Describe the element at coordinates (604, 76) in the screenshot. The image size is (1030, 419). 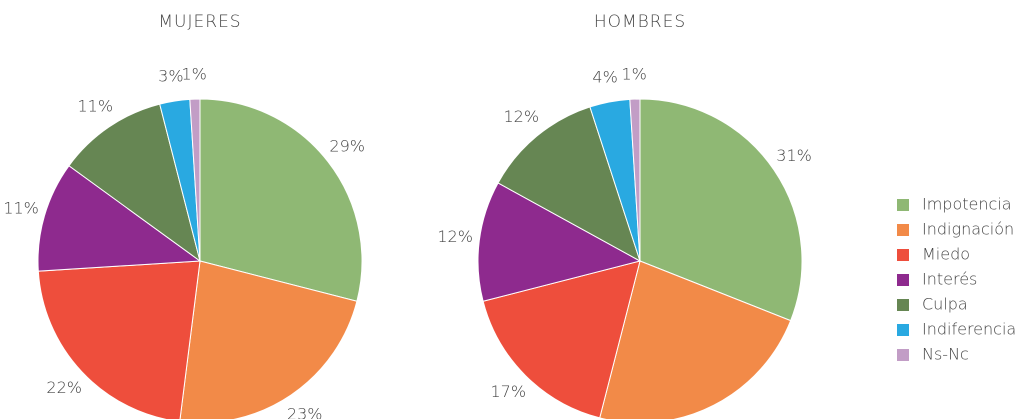
I see `data-label: 4%` at that location.